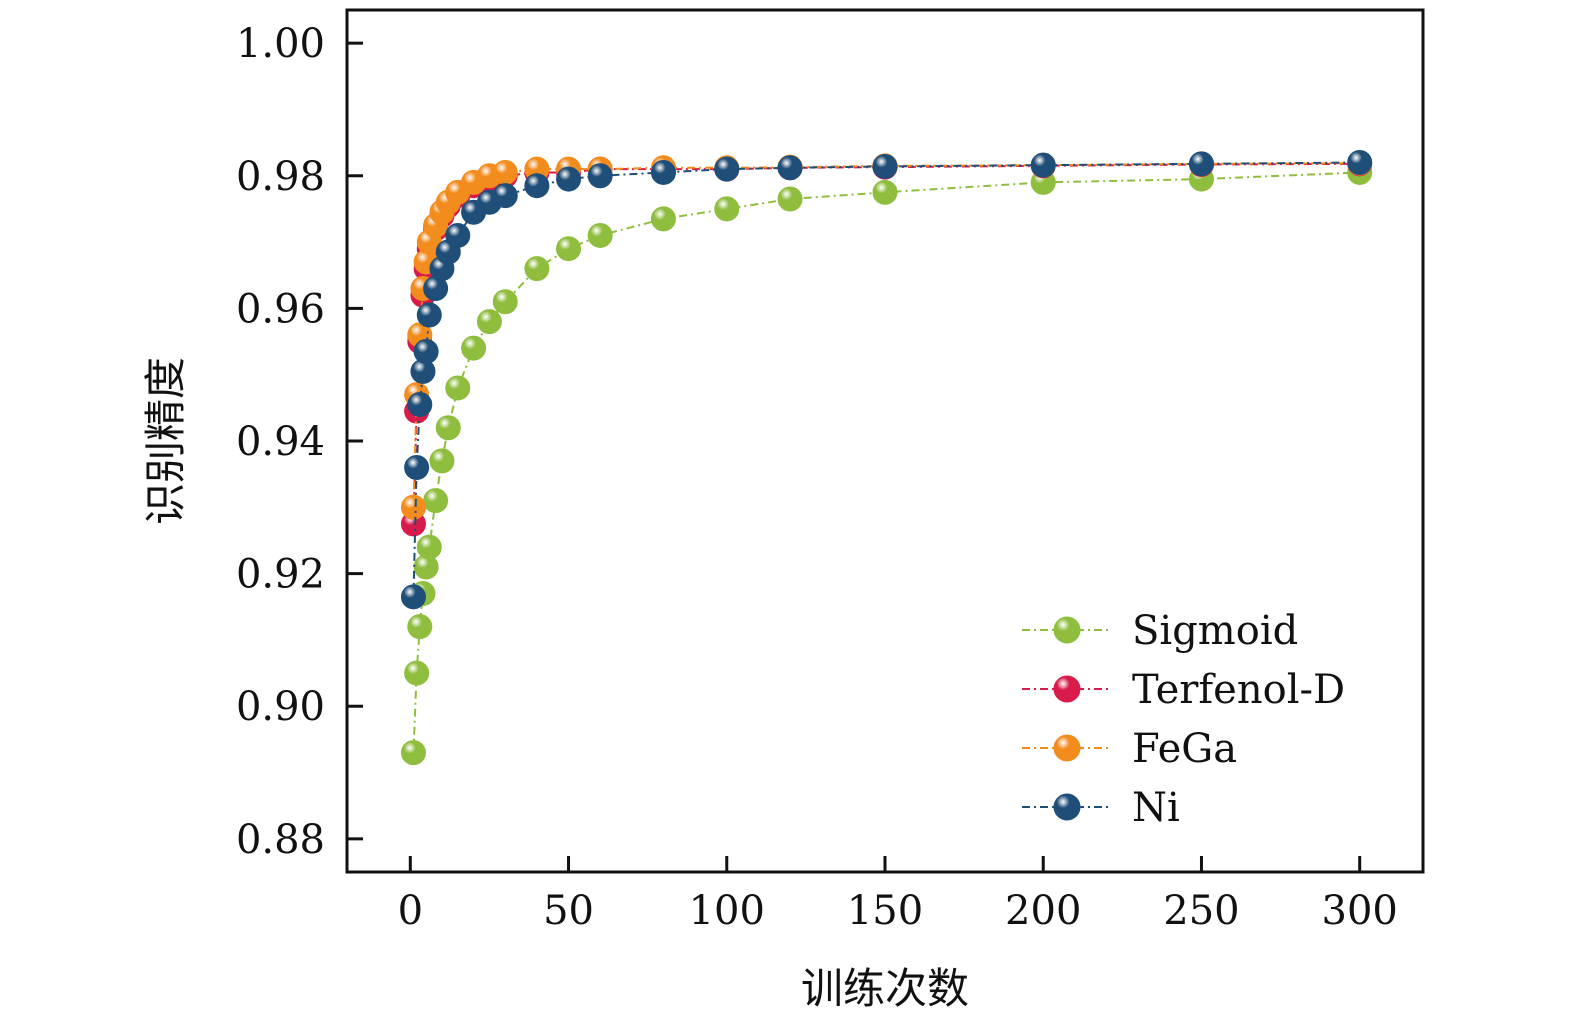  What do you see at coordinates (280, 575) in the screenshot?
I see `y-tick-label: 0.92` at bounding box center [280, 575].